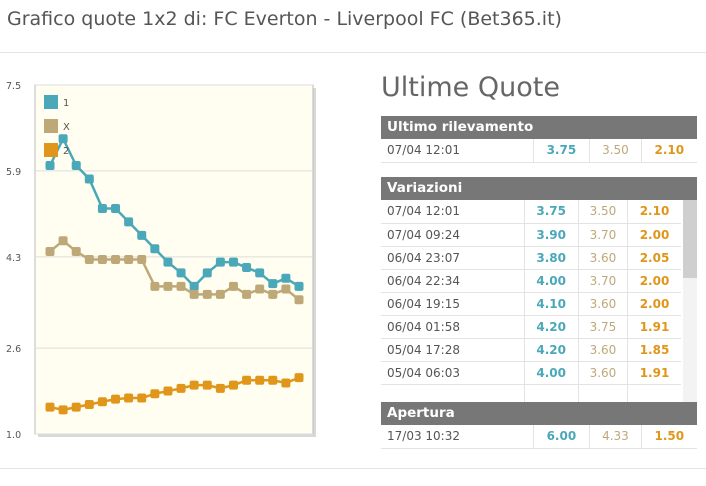 This screenshot has width=706, height=486. I want to click on odds-2: 1.85, so click(654, 350).